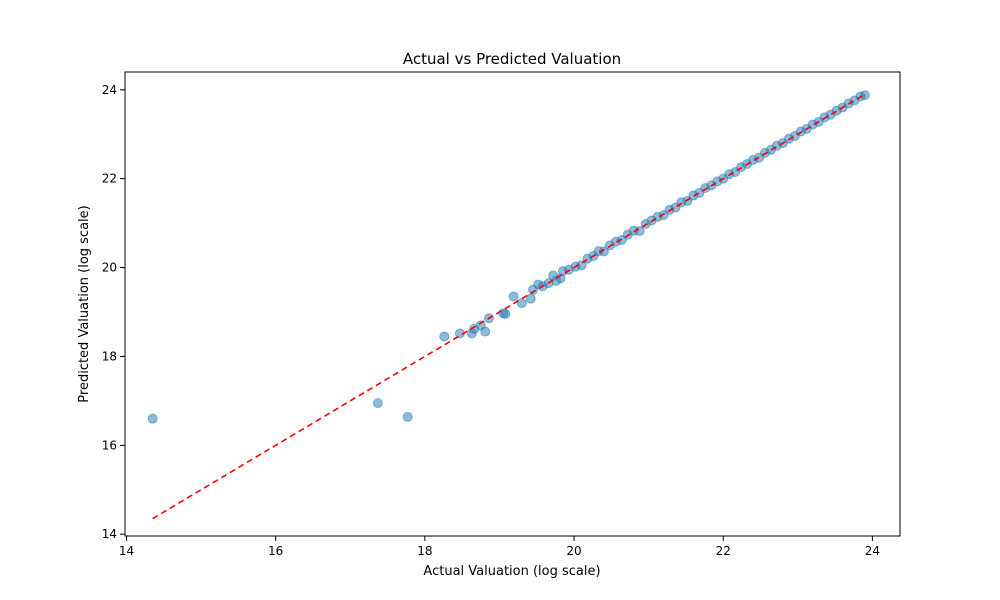 The image size is (1000, 600). I want to click on x-tick-label: 24, so click(872, 551).